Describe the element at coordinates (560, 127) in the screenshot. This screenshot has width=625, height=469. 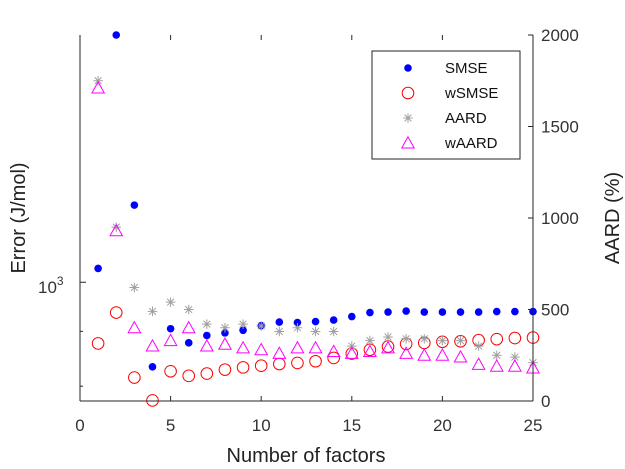
I see `y-right-tick-label-1500: 1500` at that location.